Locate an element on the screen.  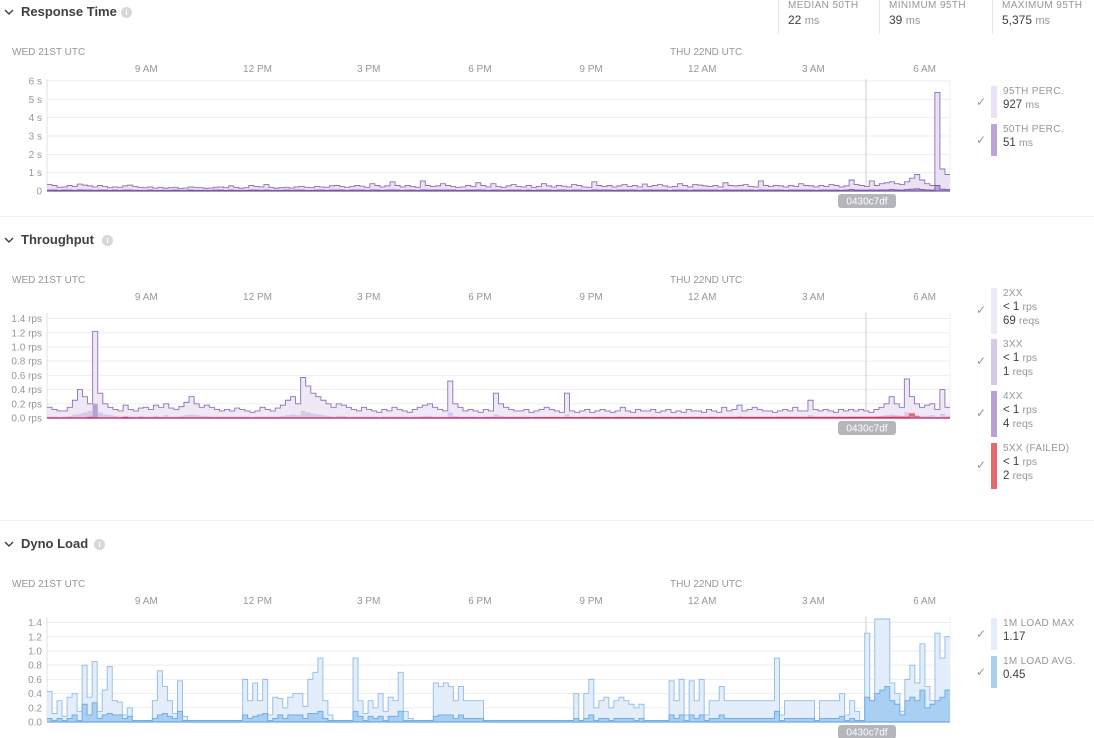
y-tick-label: 0.8 rps is located at coordinates (26, 362).